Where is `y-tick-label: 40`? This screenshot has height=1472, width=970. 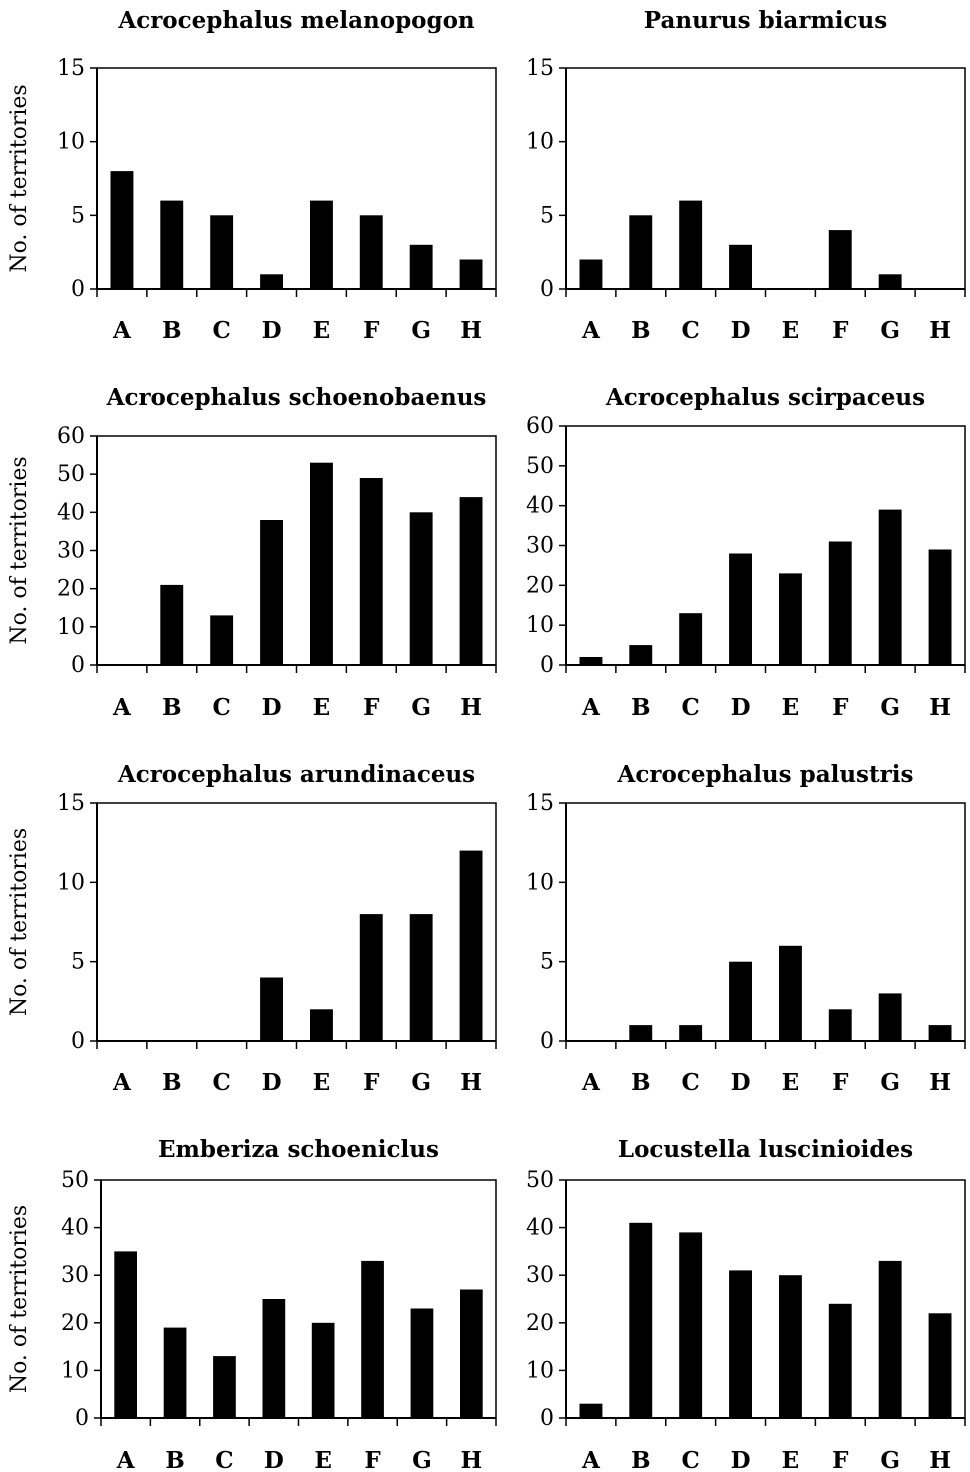 y-tick-label: 40 is located at coordinates (71, 512).